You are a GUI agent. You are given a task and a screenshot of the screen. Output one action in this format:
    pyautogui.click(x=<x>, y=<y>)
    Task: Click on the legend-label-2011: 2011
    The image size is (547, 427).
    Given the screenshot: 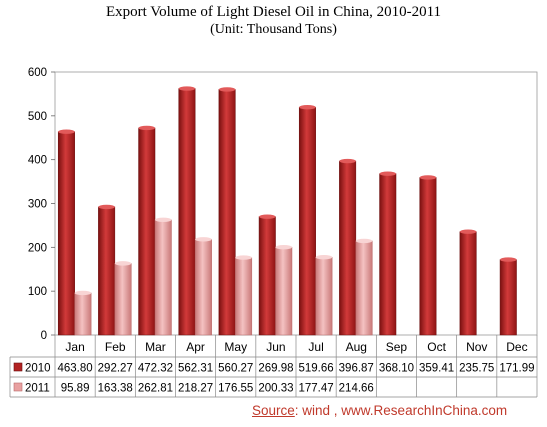 What is the action you would take?
    pyautogui.click(x=37, y=389)
    